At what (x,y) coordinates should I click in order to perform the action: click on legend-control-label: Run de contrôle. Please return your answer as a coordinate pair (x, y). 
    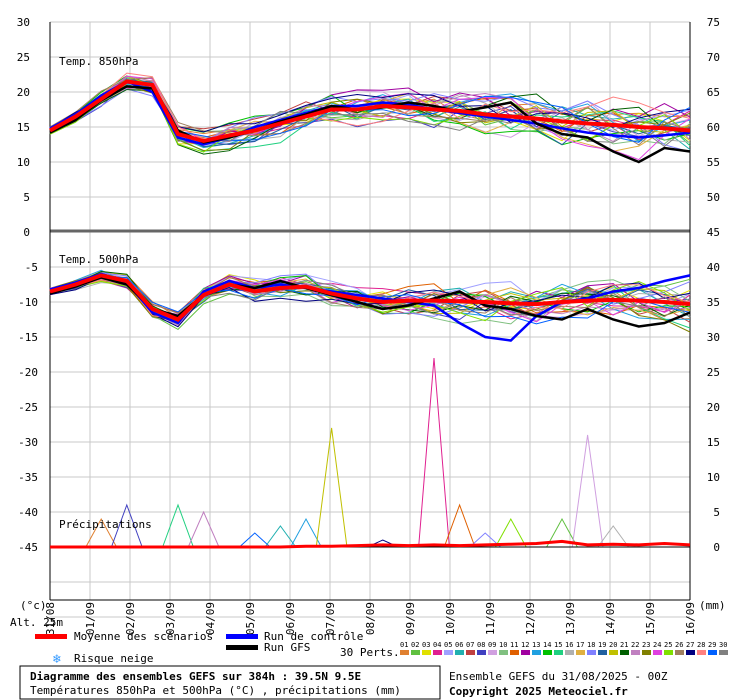
    Looking at the image, I should click on (313, 636).